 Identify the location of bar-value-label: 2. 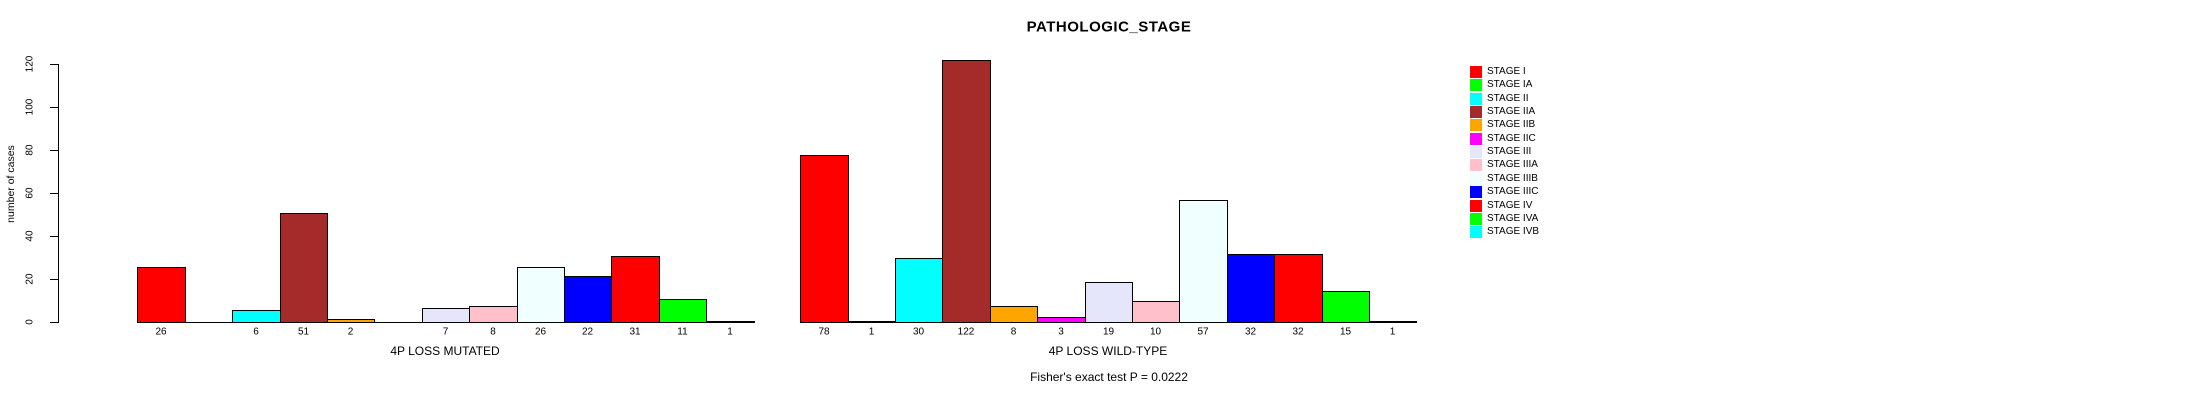
(350, 332).